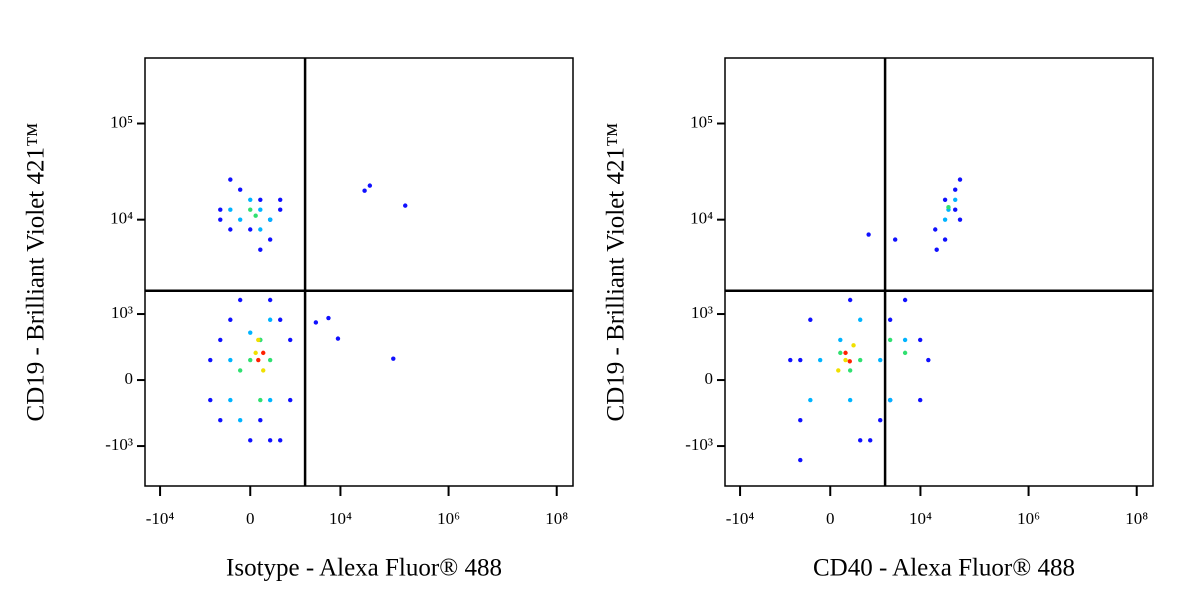  What do you see at coordinates (1136, 518) in the screenshot?
I see `x-tick-label: 10⁸` at bounding box center [1136, 518].